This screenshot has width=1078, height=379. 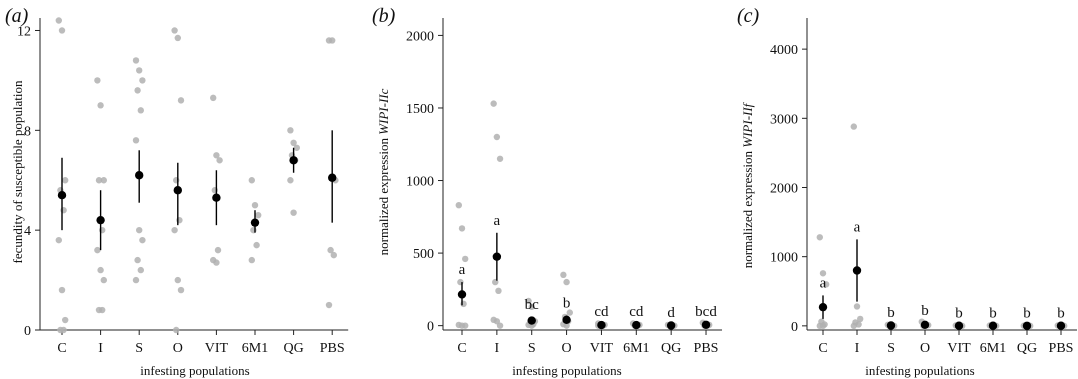 I want to click on panel-label: (b), so click(x=384, y=16).